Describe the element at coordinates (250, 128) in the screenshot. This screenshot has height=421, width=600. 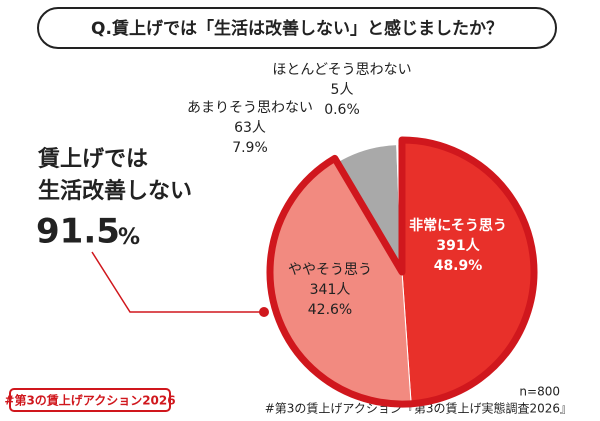
I see `slice-count: 63人` at that location.